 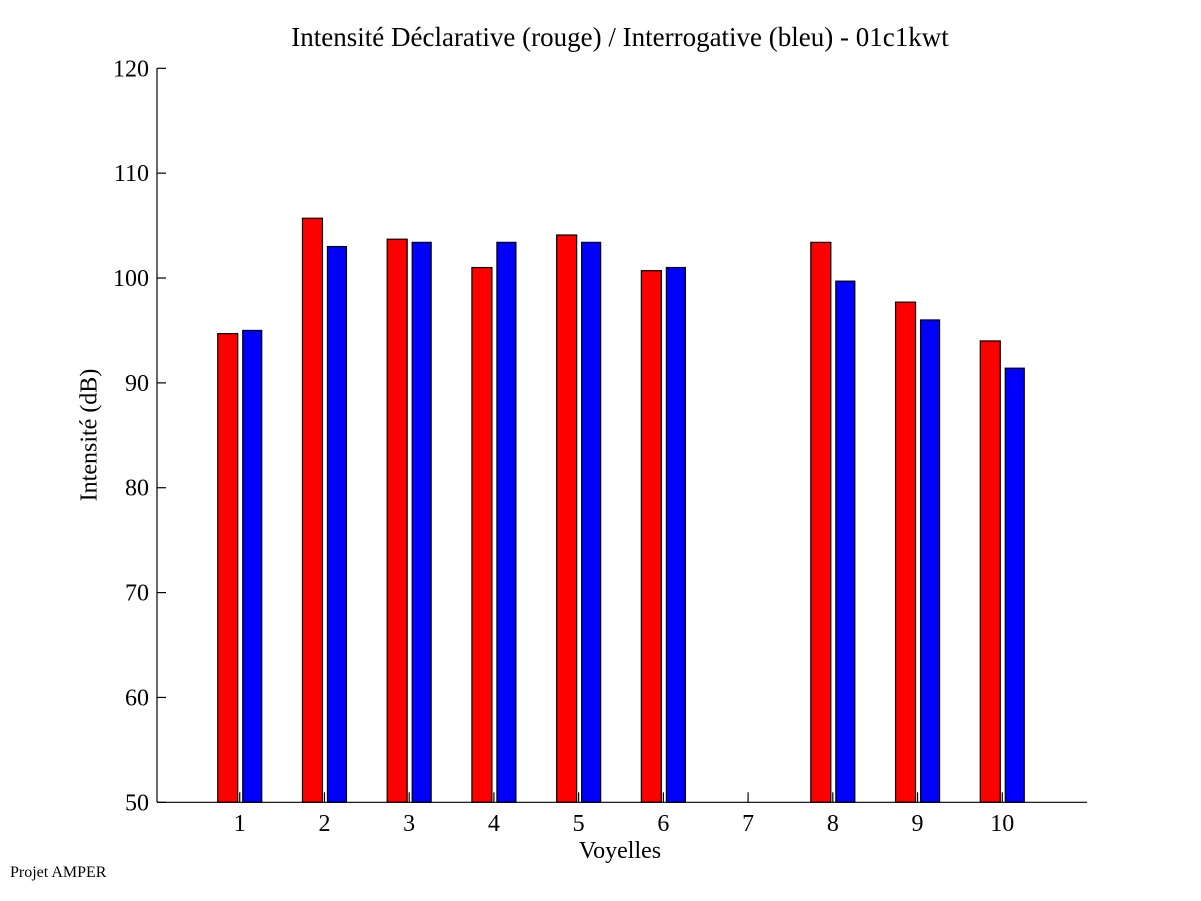 What do you see at coordinates (748, 824) in the screenshot?
I see `x-tick-label-7: 7` at bounding box center [748, 824].